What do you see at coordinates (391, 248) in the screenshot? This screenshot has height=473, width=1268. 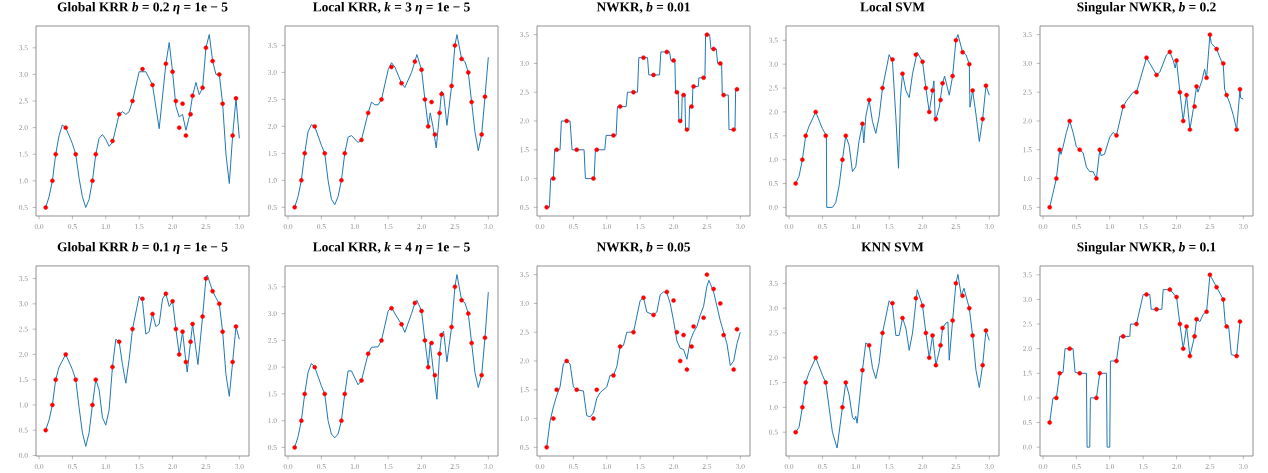 I see `chart-title: Local KRR, k = 4 η = 1e − 5` at bounding box center [391, 248].